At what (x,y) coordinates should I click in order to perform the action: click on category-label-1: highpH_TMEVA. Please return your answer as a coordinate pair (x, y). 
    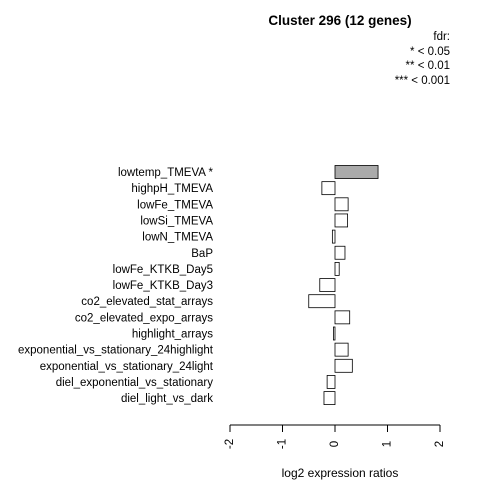
    Looking at the image, I should click on (172, 189).